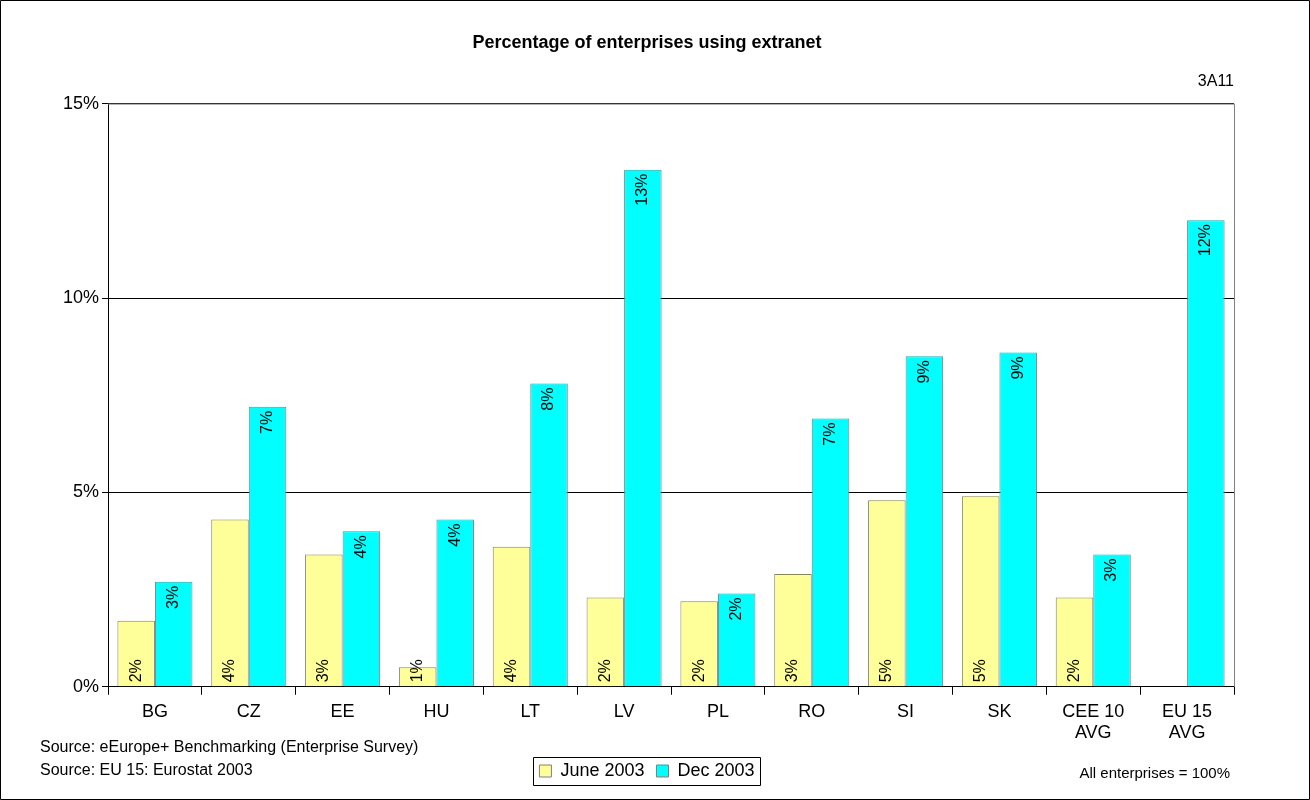 The image size is (1310, 800). I want to click on text: All enterprises = 100%, so click(1154, 773).